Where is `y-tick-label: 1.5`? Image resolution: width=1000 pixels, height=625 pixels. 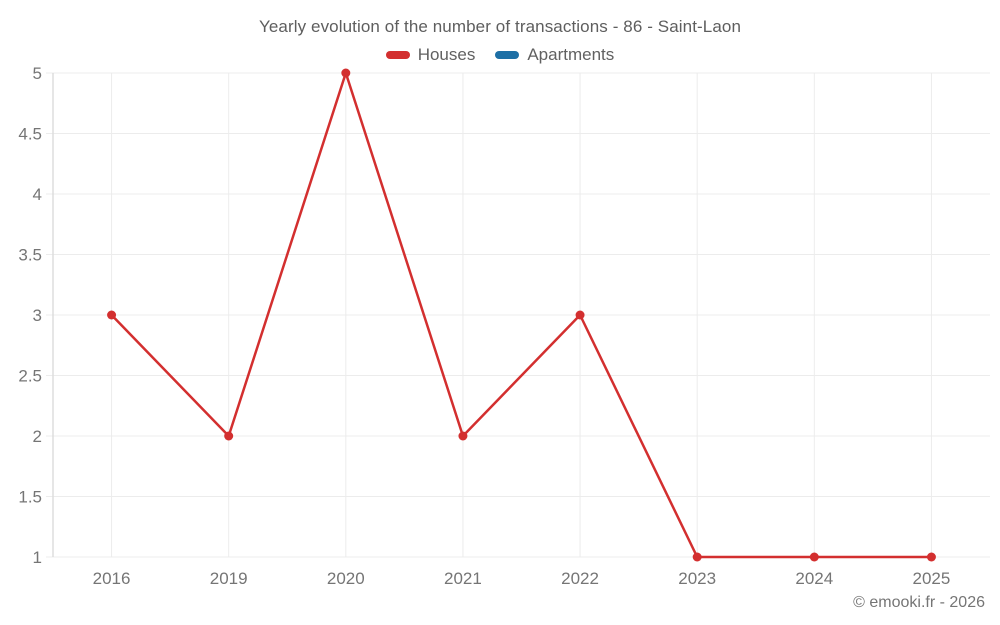
y-tick-label: 1.5 is located at coordinates (30, 497).